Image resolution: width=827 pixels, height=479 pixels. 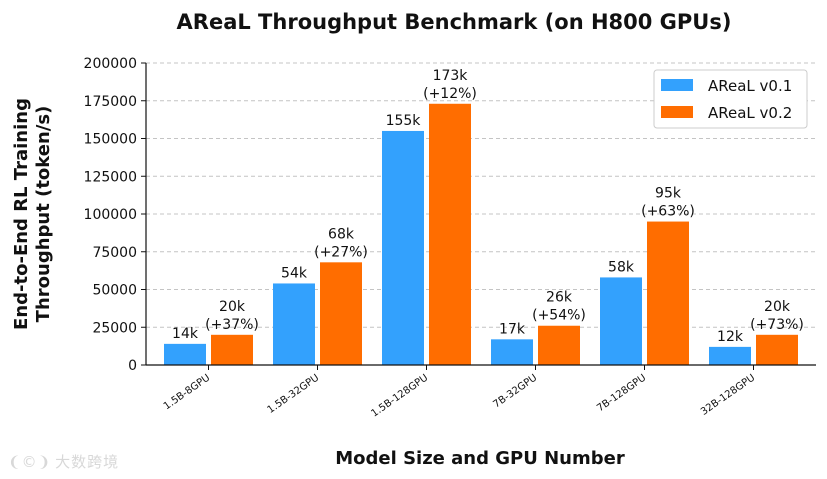 I want to click on bar-value-label: 58k, so click(x=621, y=267).